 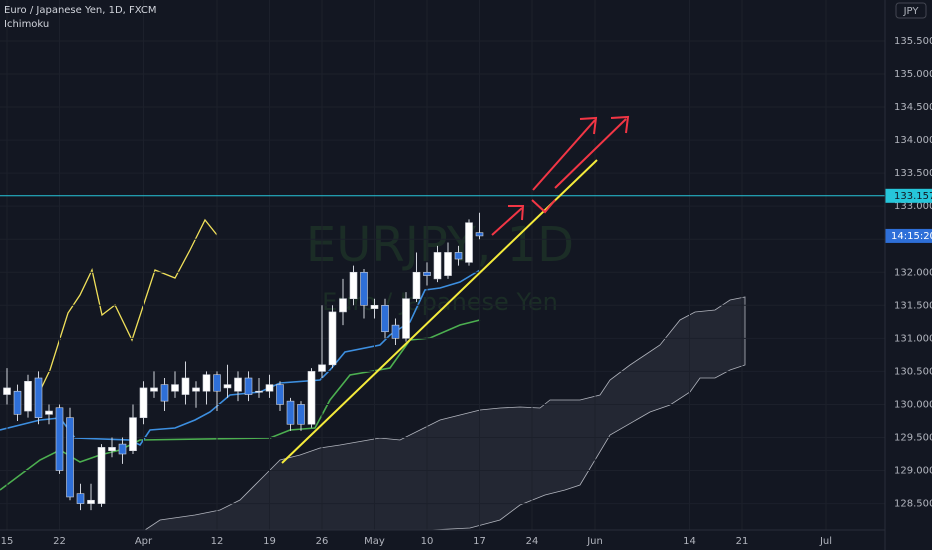 I want to click on price-label-bg, so click(x=908, y=195).